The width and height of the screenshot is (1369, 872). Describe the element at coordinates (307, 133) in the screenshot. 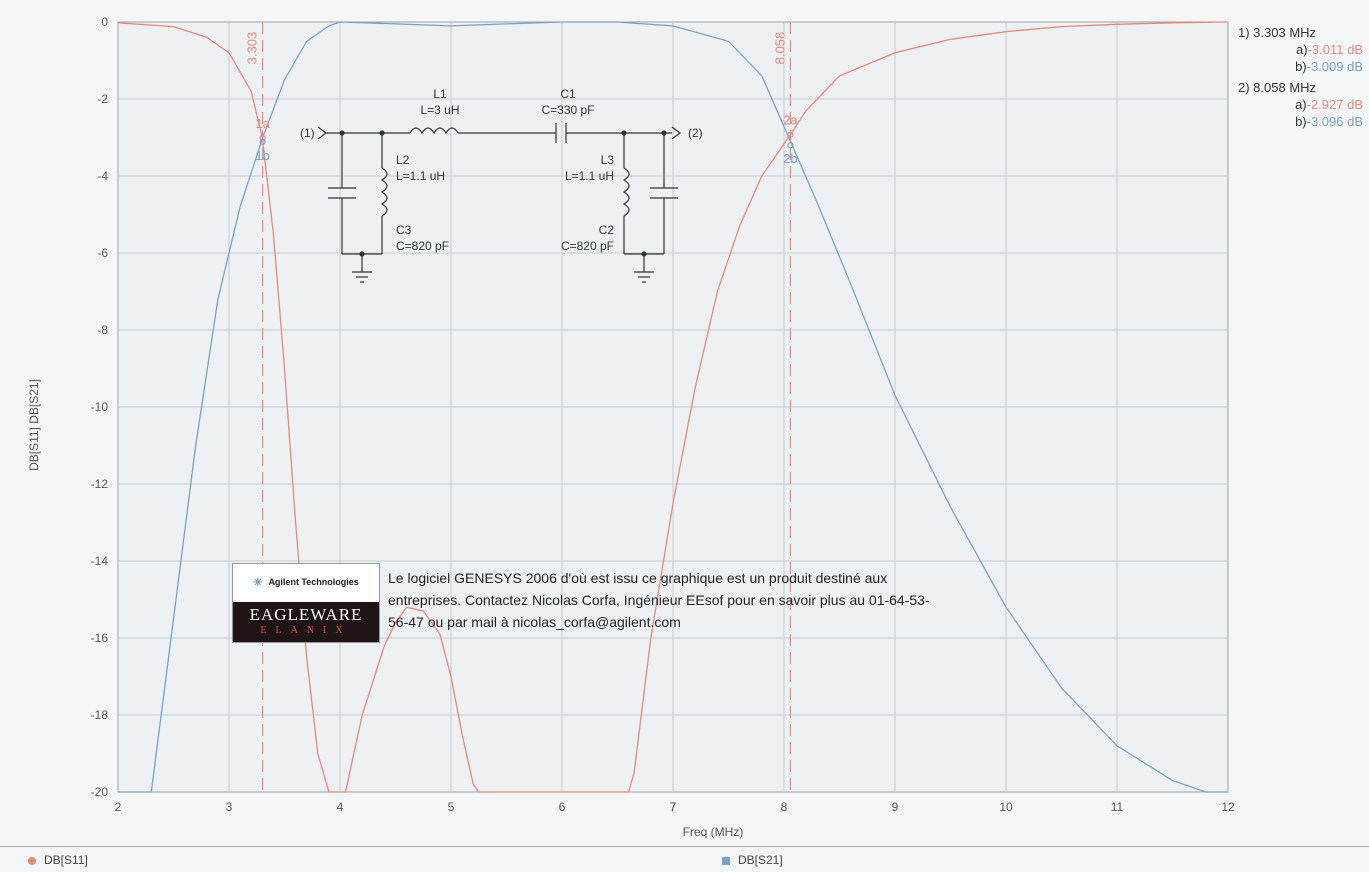

I see `port1-label: (1)` at that location.